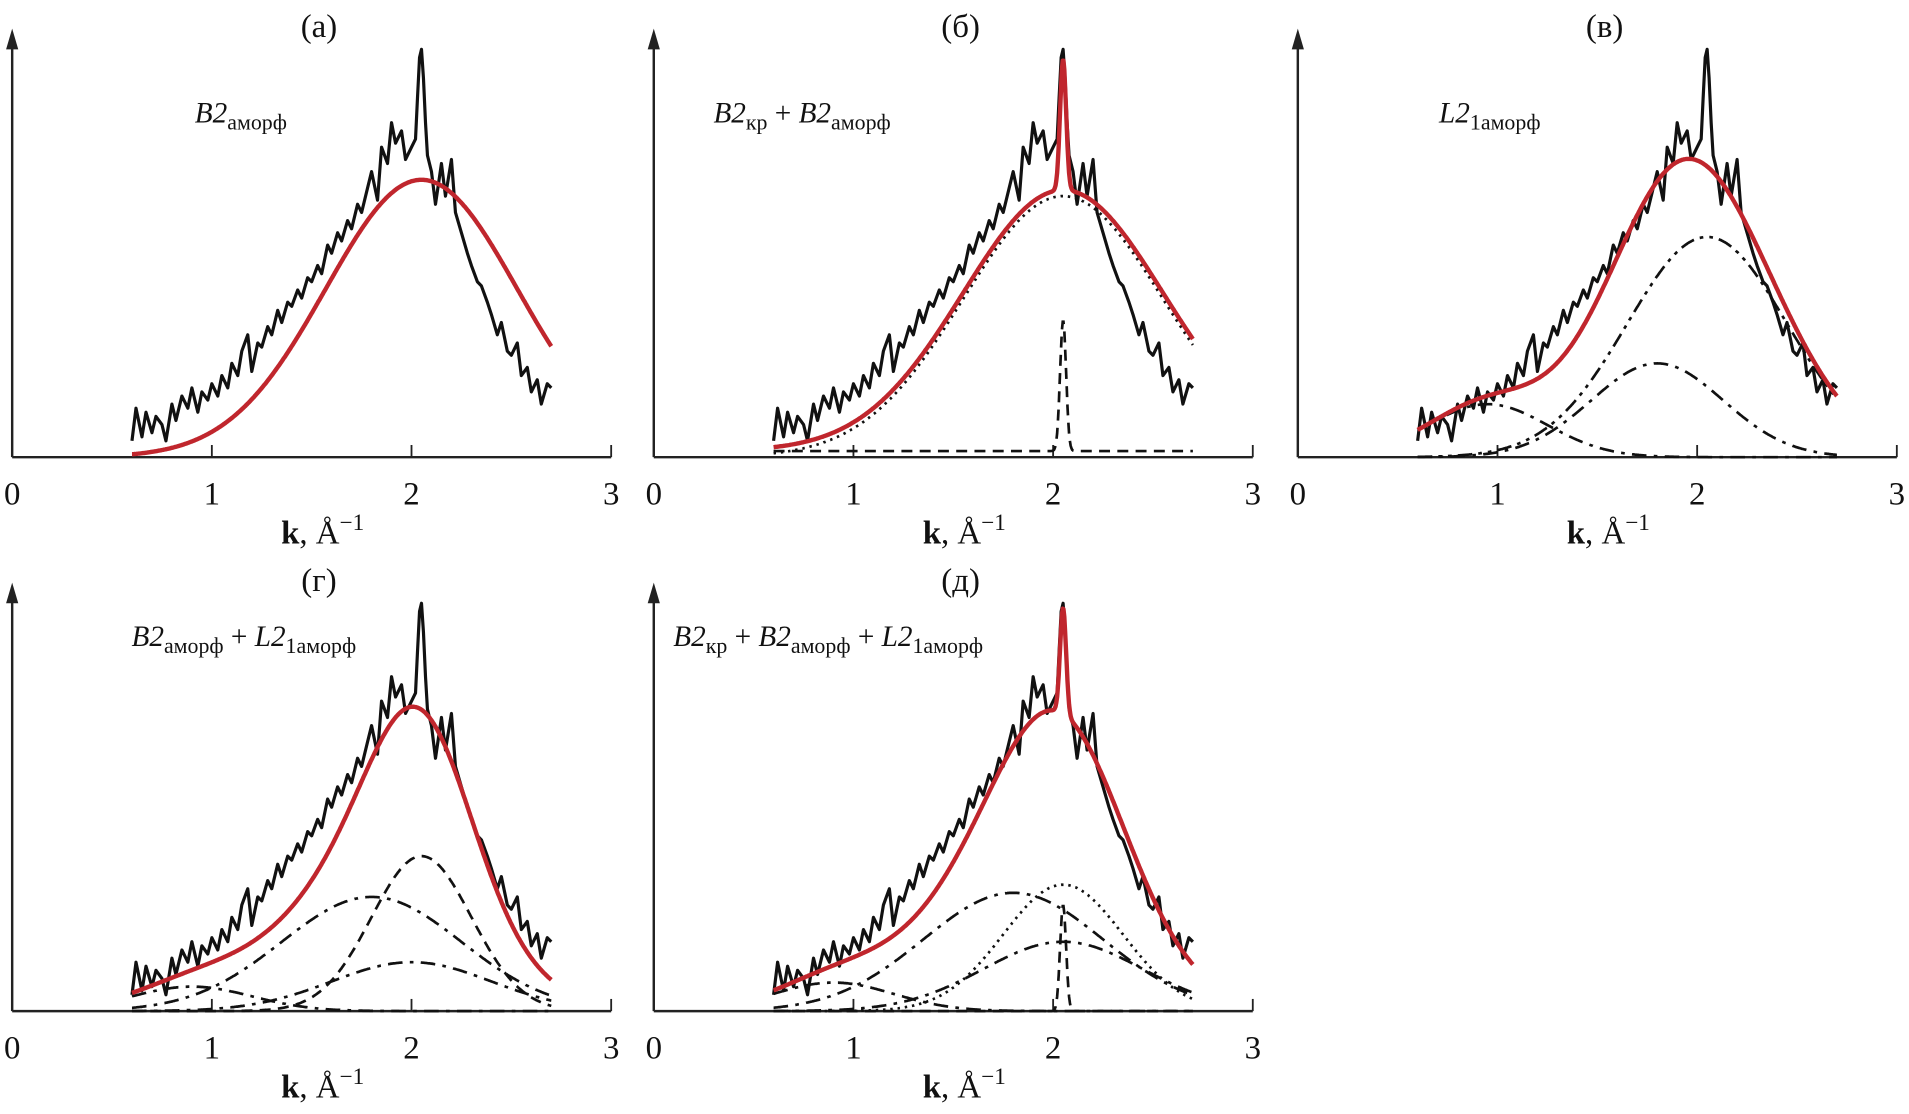  I want to click on phase-label: B2кр + B2аморф, so click(801, 115).